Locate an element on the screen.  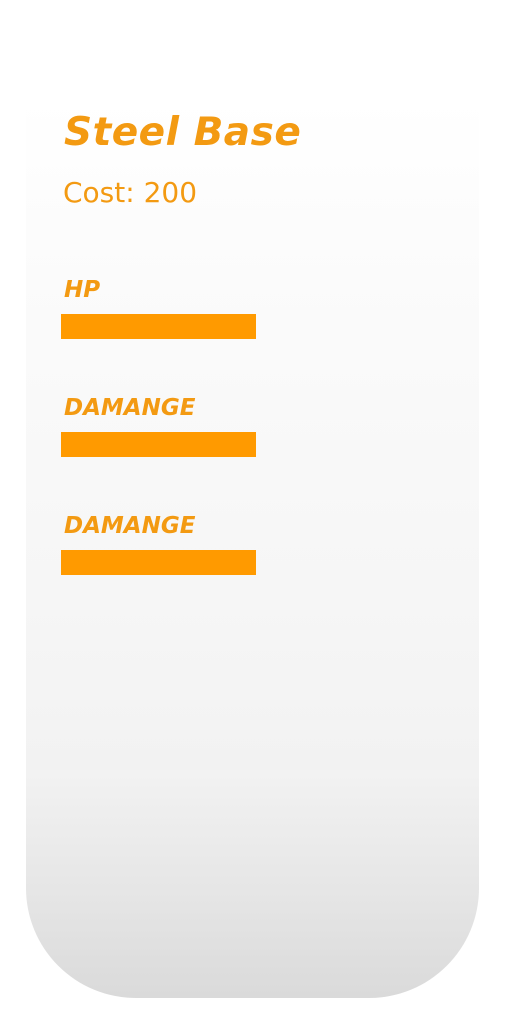
stat-damage-2: DAMANGE is located at coordinates (191, 543).